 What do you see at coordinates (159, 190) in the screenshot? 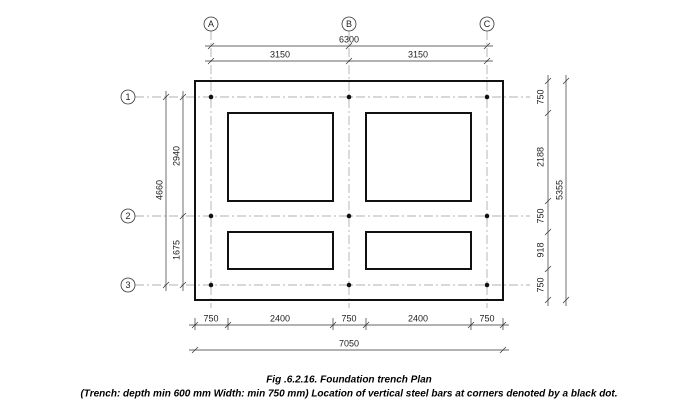
I see `dim-label: 4660` at bounding box center [159, 190].